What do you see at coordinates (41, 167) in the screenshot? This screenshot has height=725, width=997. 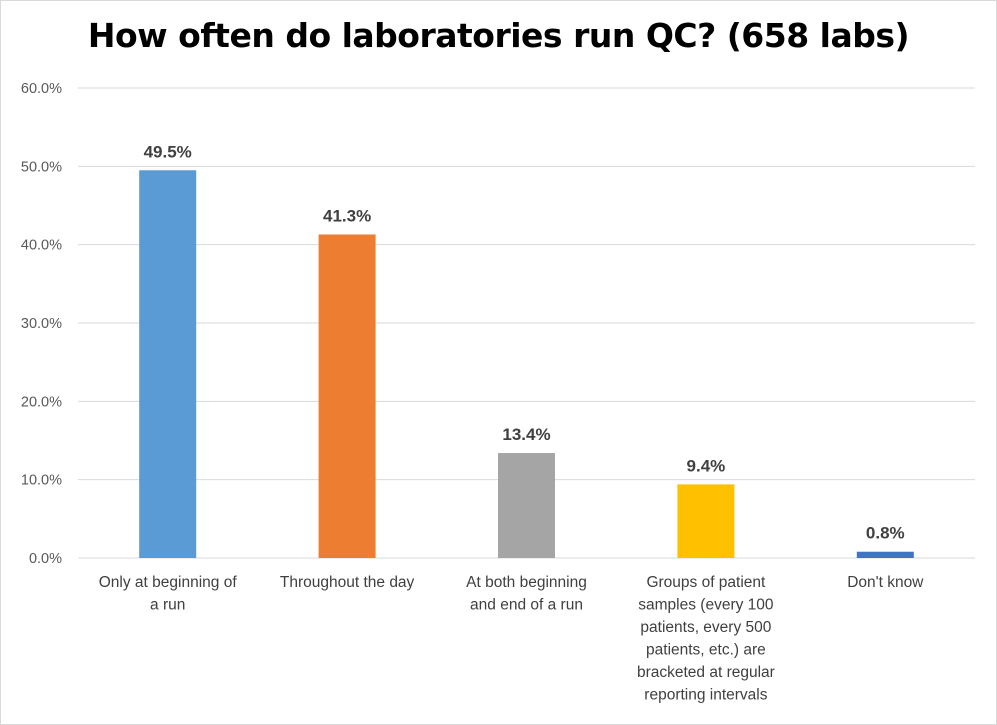 I see `y-tick-label: 50.0%` at bounding box center [41, 167].